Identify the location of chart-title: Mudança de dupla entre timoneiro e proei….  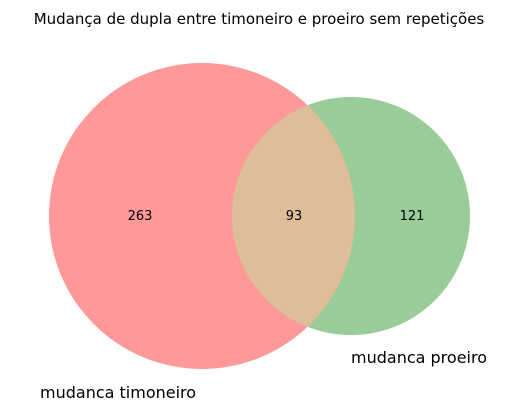
(259, 19).